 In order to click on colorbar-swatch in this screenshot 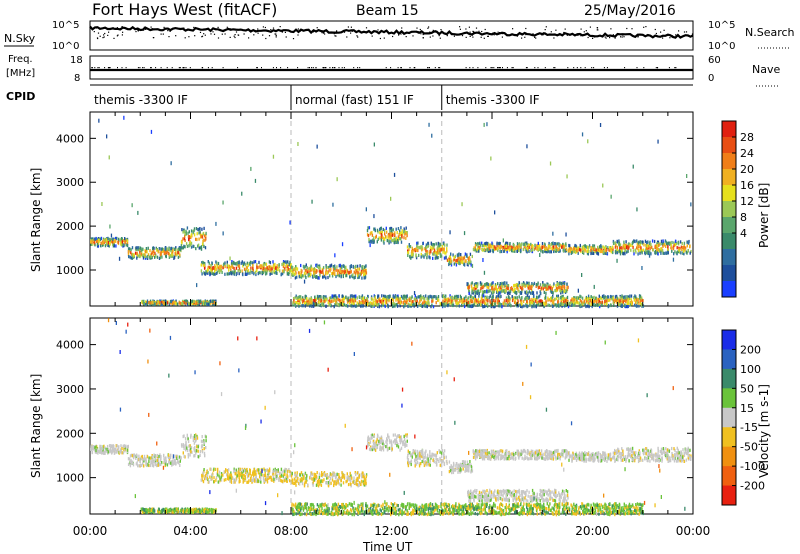, I will do `click(729, 289)`.